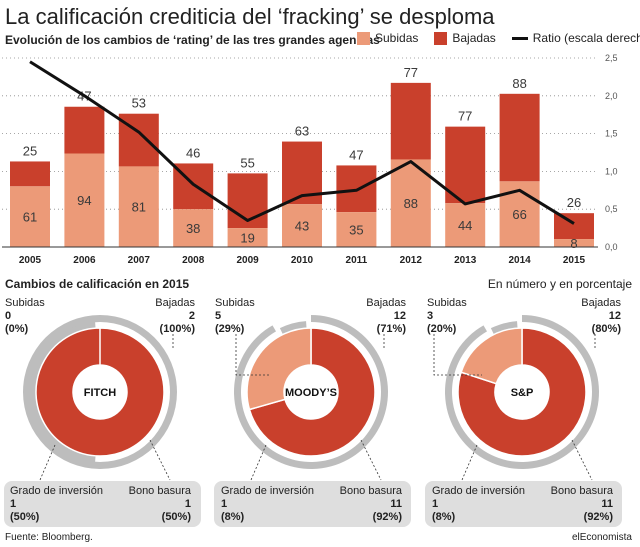 Image resolution: width=640 pixels, height=547 pixels. I want to click on sp-basura-label: Bono basura 11 (92%), so click(575, 504).